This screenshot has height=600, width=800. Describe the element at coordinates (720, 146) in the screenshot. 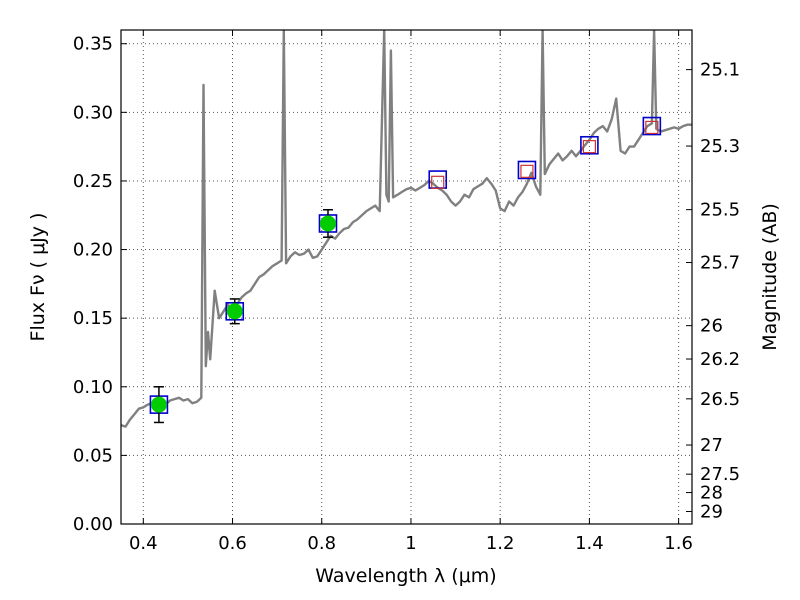

I see `y2-tick-label: 25.3` at that location.